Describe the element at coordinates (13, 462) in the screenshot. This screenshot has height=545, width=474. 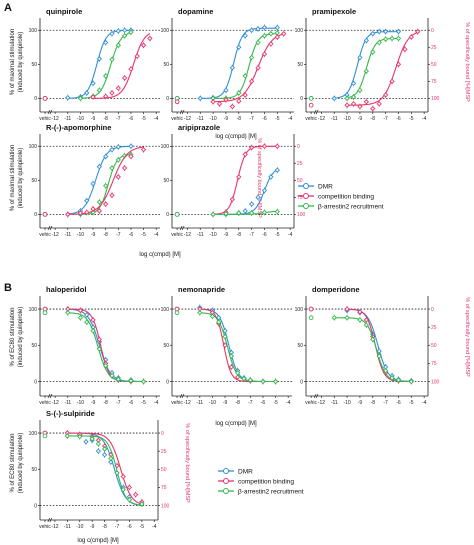
I see `panel-b-row2-ylabel: % of EC80 stimulation` at that location.